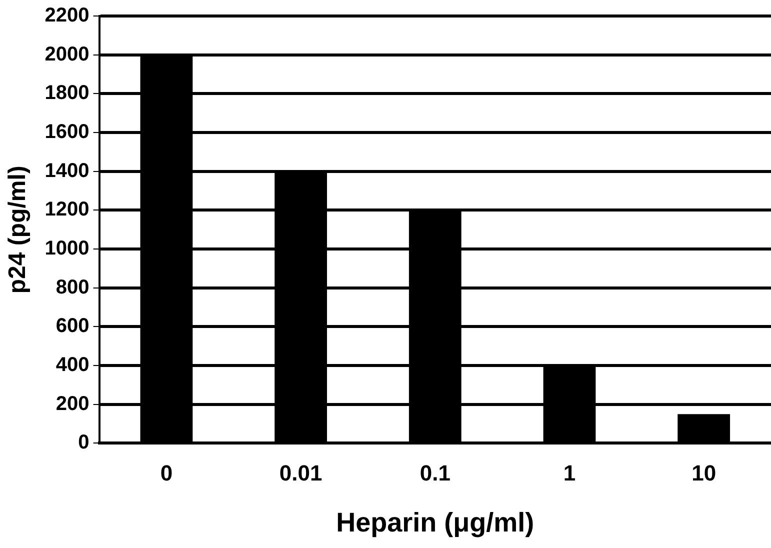 This screenshot has height=548, width=771. Describe the element at coordinates (569, 473) in the screenshot. I see `x-tick-label: 1` at that location.